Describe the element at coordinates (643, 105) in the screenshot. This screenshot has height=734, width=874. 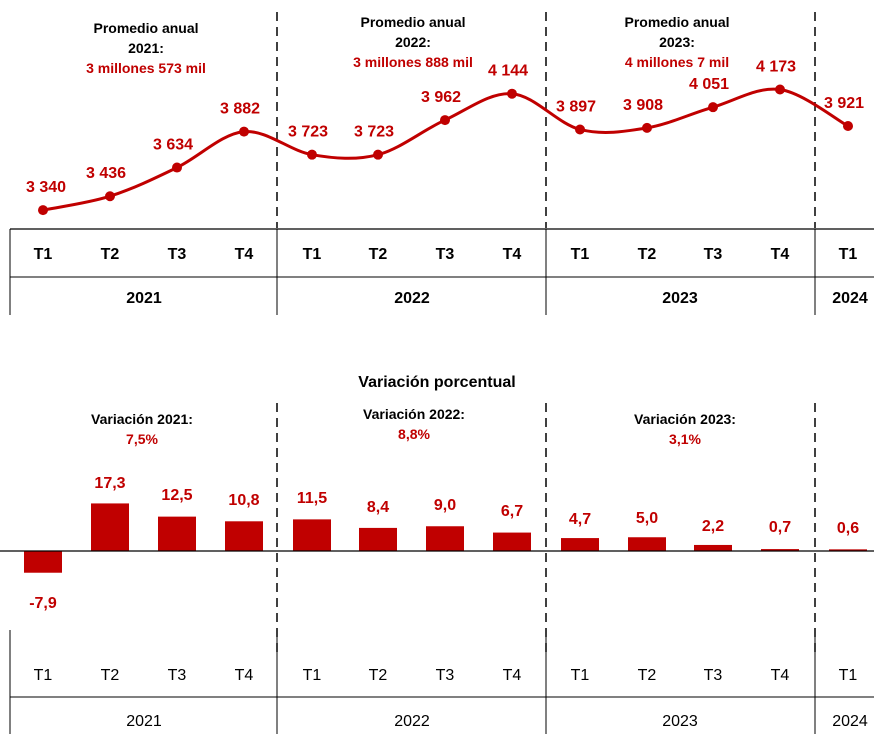
I see `data-label: 3 908` at that location.